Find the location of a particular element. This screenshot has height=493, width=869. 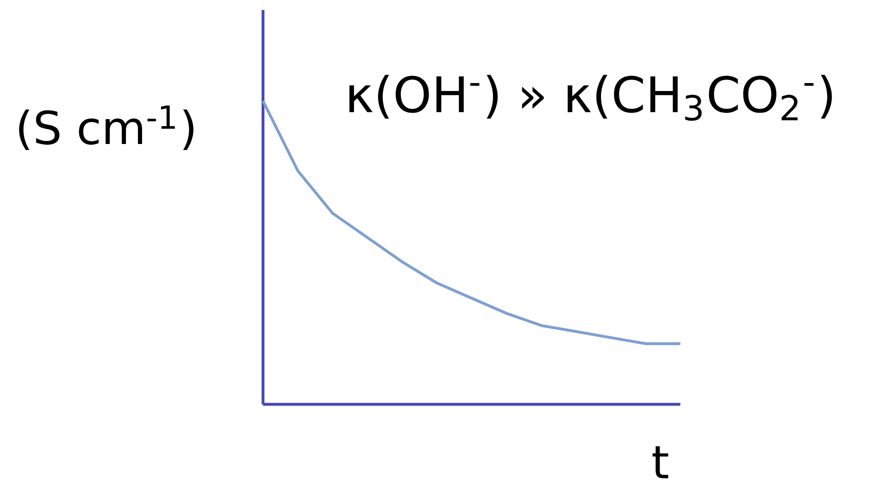

x-axis-title: t is located at coordinates (660, 462).